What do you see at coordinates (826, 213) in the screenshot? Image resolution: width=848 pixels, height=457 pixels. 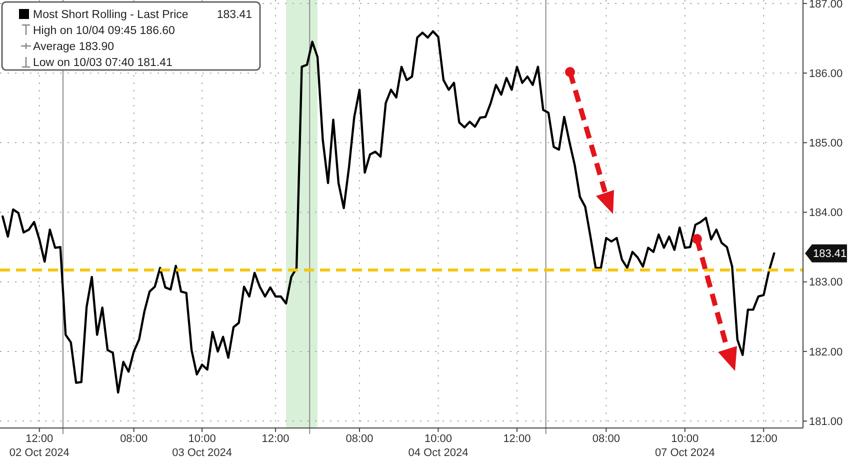 I see `y-tick-label: 184.00` at bounding box center [826, 213].